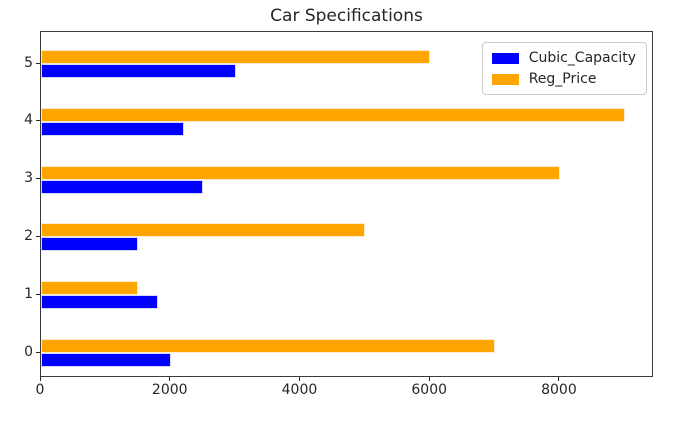 This screenshot has width=700, height=422. Describe the element at coordinates (28, 235) in the screenshot. I see `y-tick-label-2: 2` at that location.